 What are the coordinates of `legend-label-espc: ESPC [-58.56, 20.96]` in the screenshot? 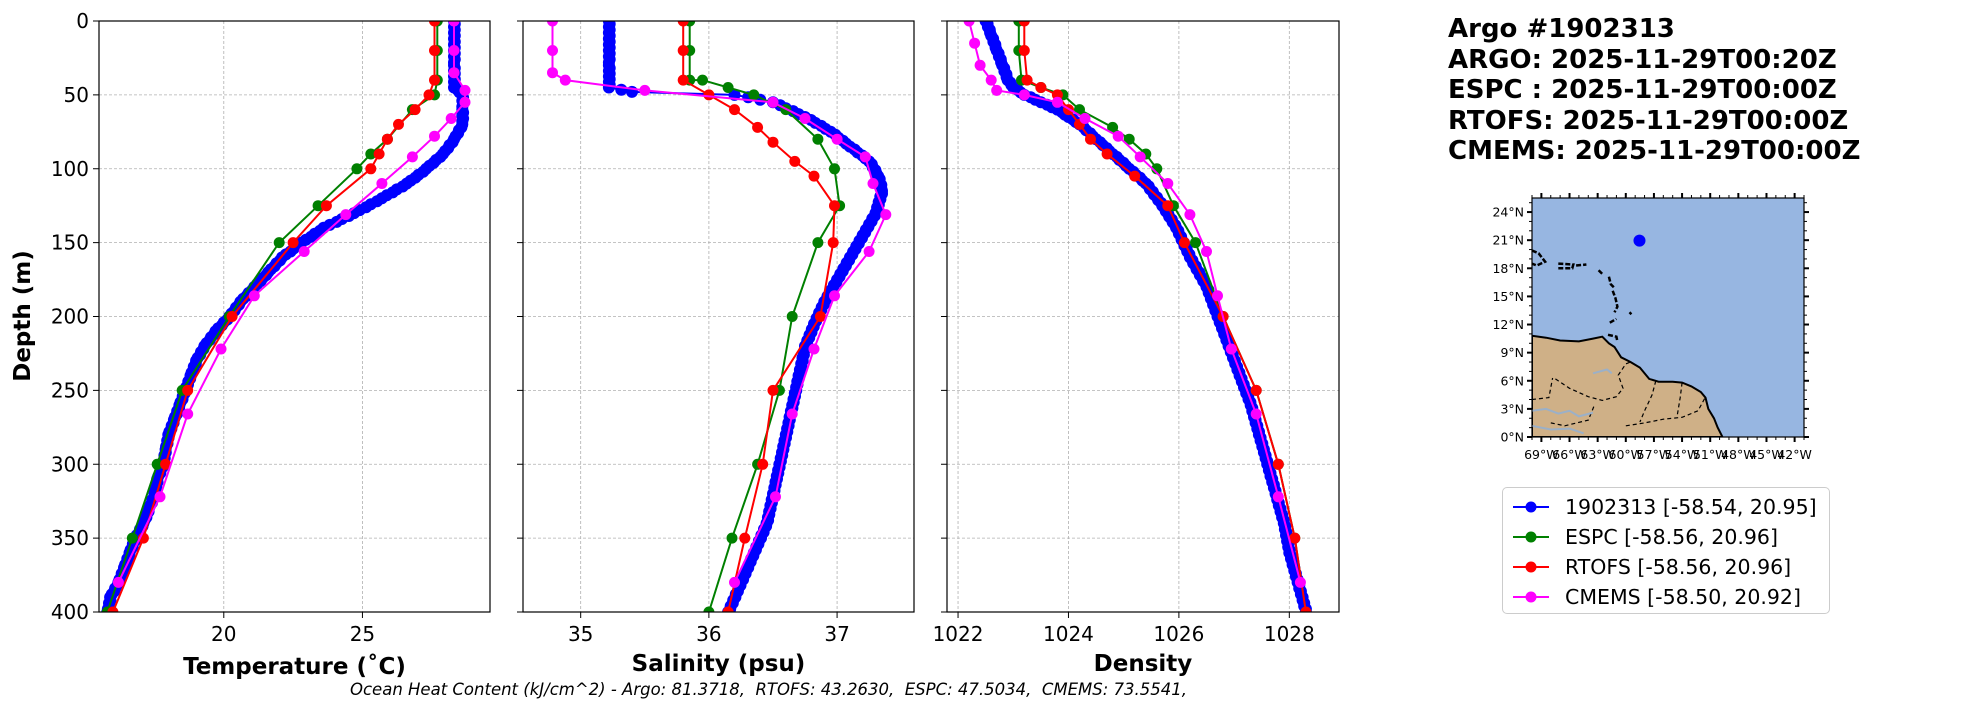 It's located at (1671, 537).